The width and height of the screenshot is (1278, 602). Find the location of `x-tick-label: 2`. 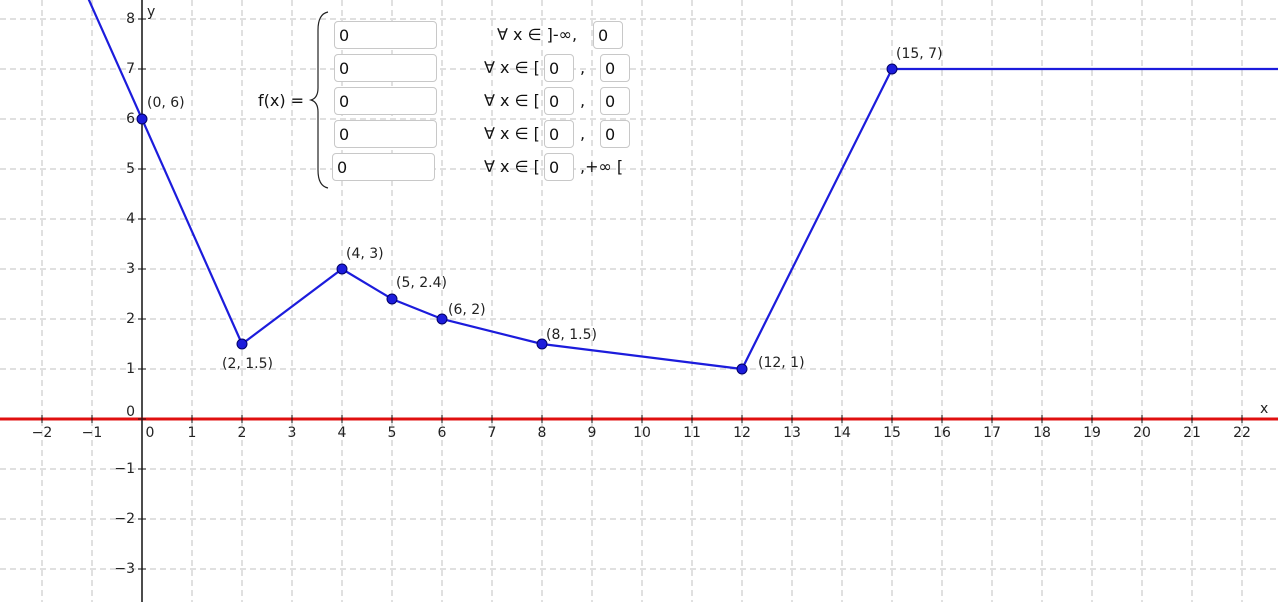

x-tick-label: 2 is located at coordinates (242, 433).